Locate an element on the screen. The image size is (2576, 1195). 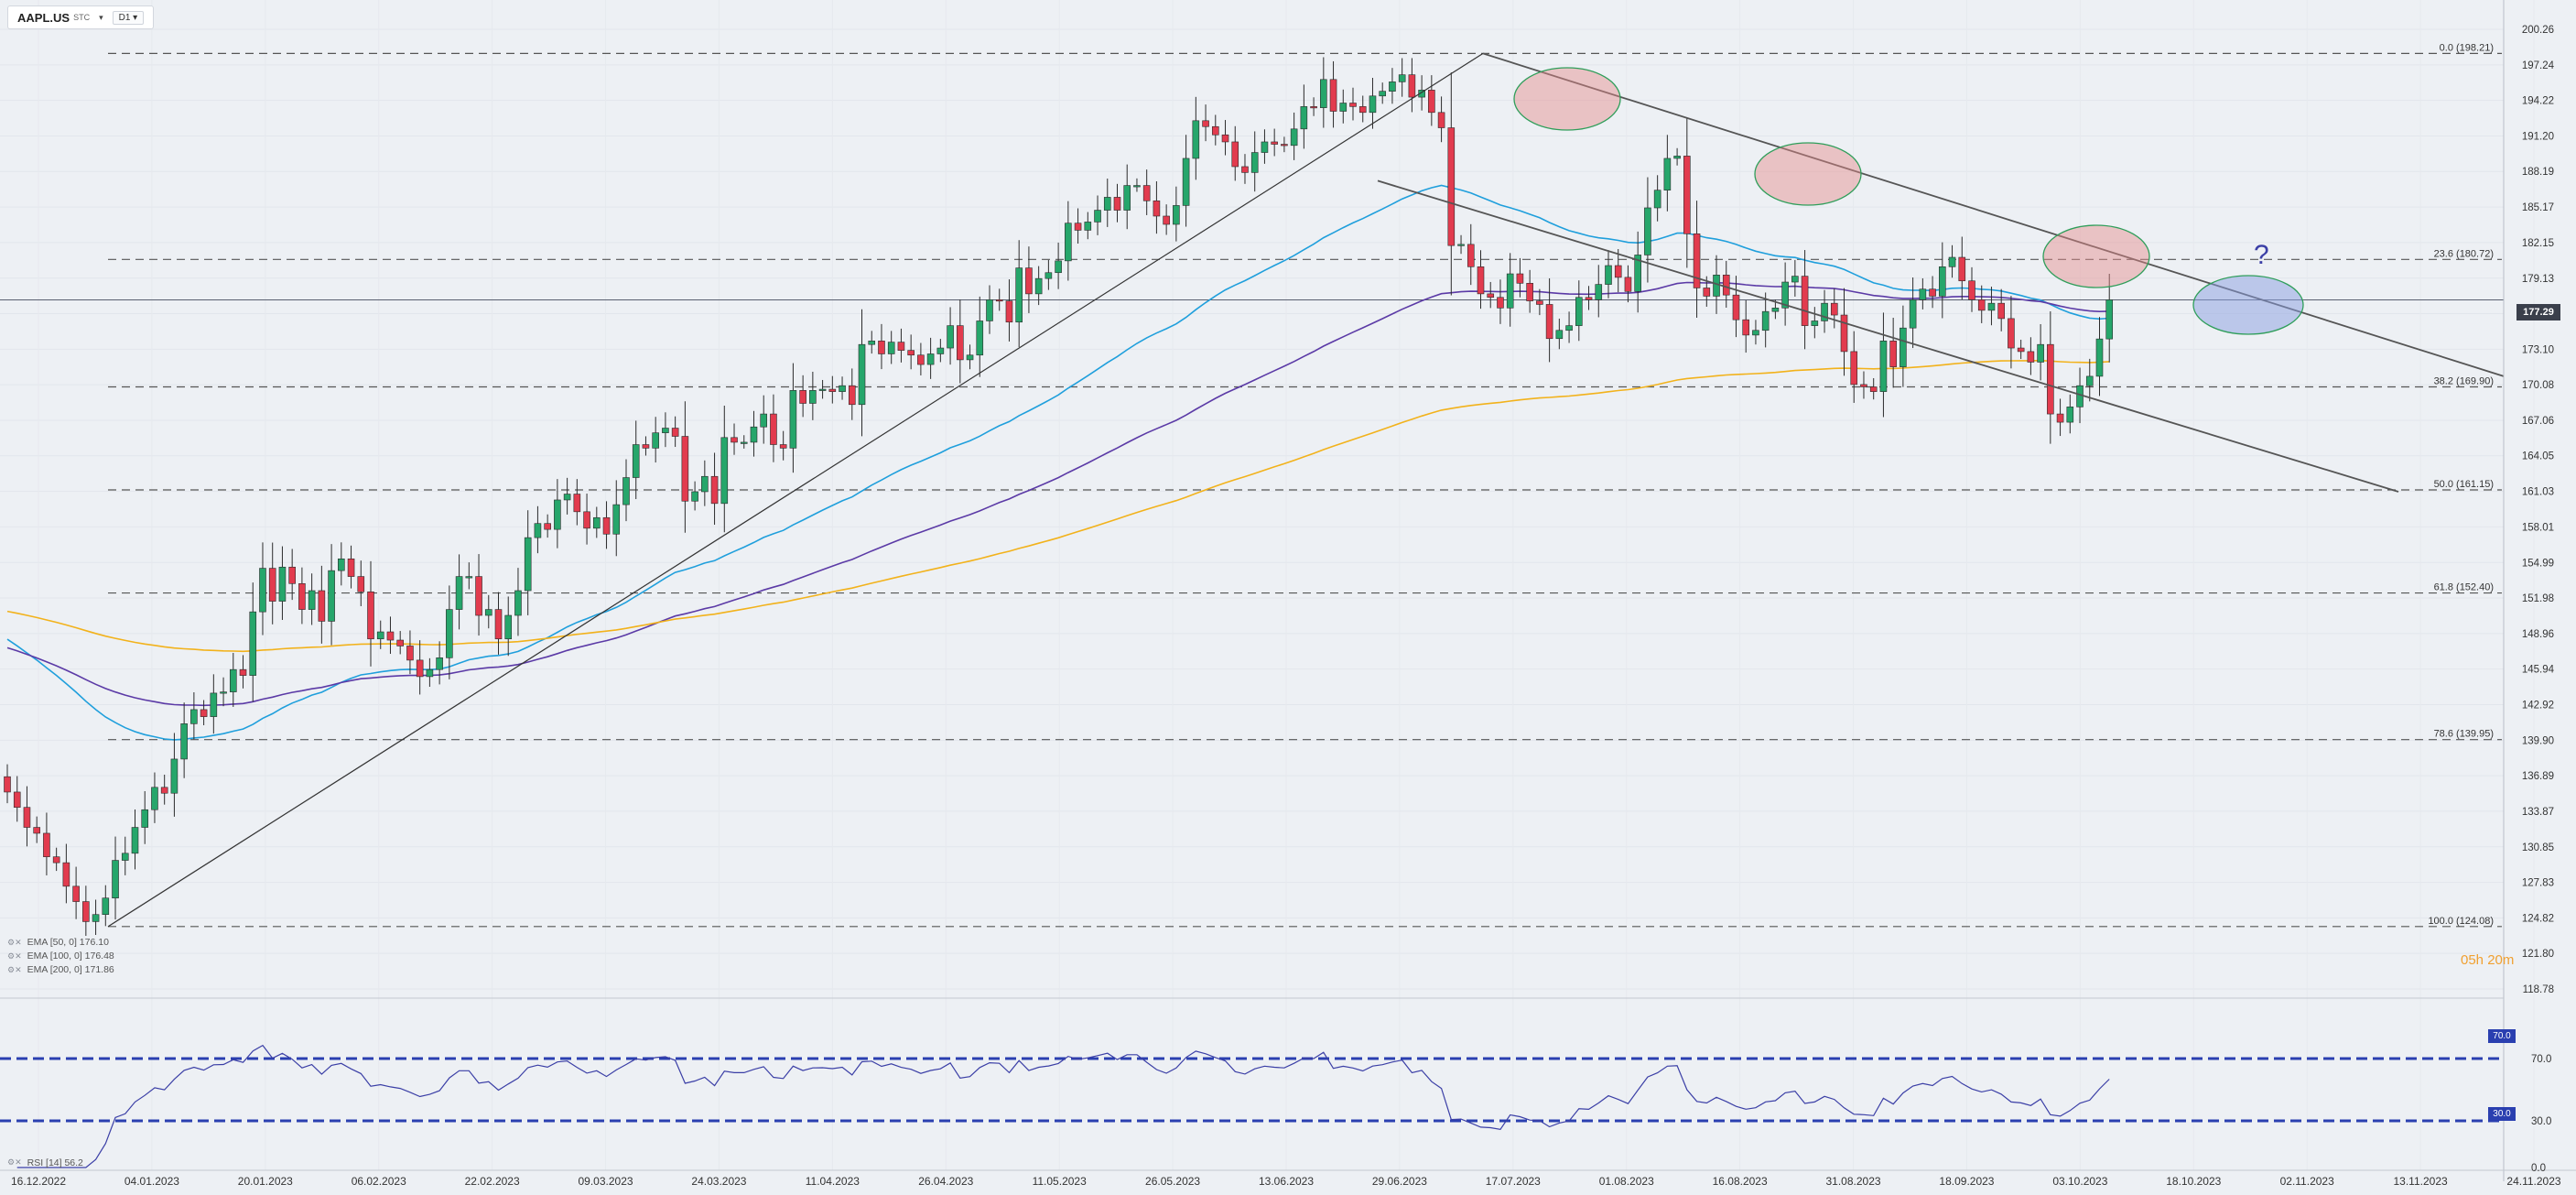
legend-ema50: ⚙✕ EMA [50, 0] 176.10 is located at coordinates (61, 943).